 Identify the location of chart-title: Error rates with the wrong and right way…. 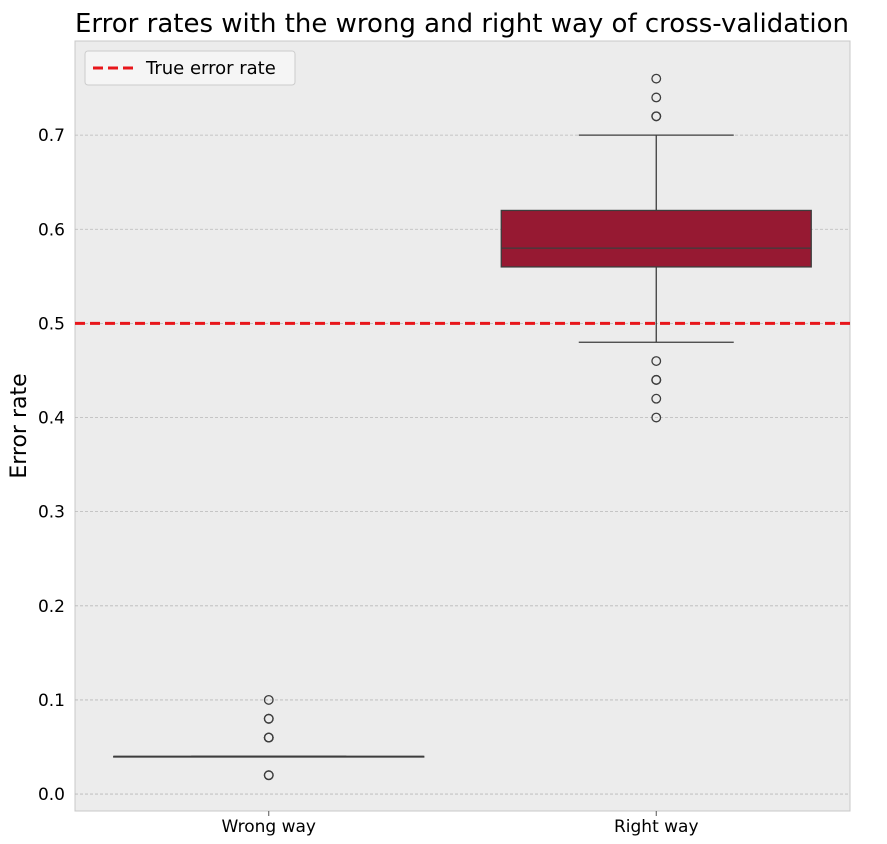
(462, 24).